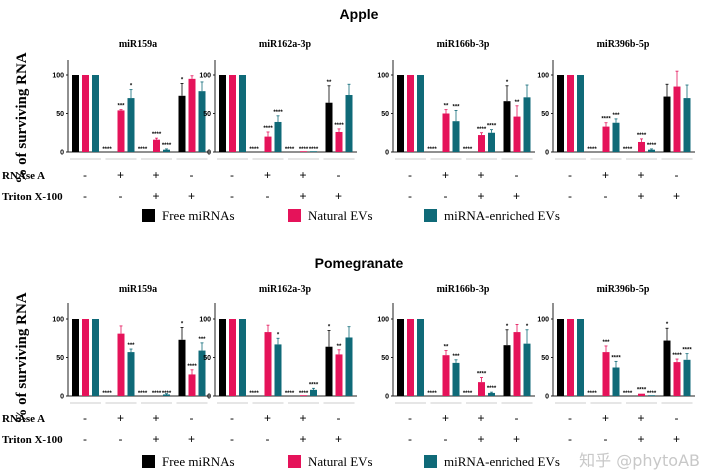 This screenshot has height=474, width=718. Describe the element at coordinates (340, 461) in the screenshot. I see `legend-label: Natural EVs` at that location.